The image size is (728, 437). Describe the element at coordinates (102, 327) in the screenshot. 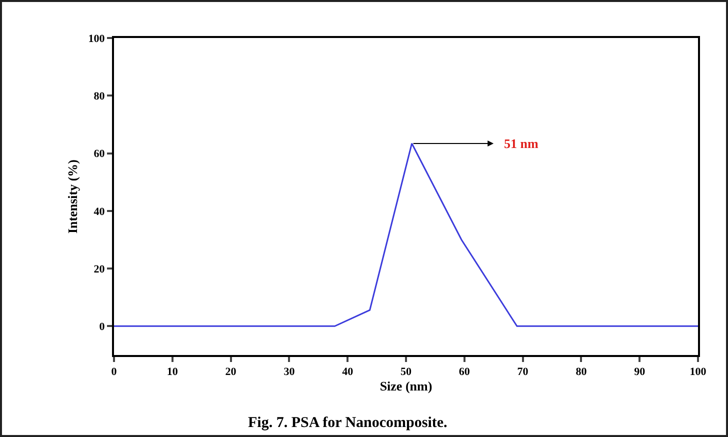

I see `y-tick-label: 0` at that location.